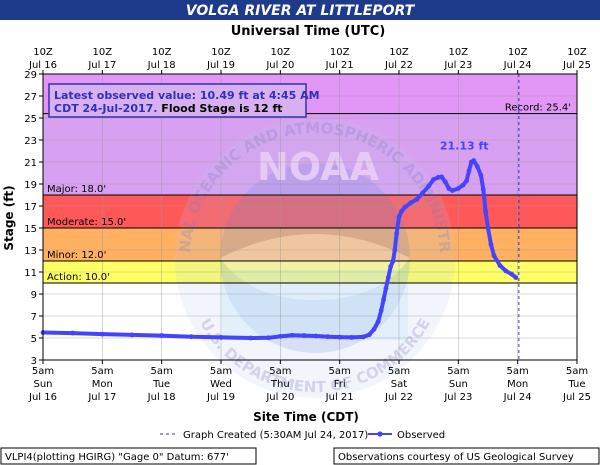 This screenshot has height=465, width=600. What do you see at coordinates (398, 65) in the screenshot?
I see `top-tick-date: Jul 22` at bounding box center [398, 65].